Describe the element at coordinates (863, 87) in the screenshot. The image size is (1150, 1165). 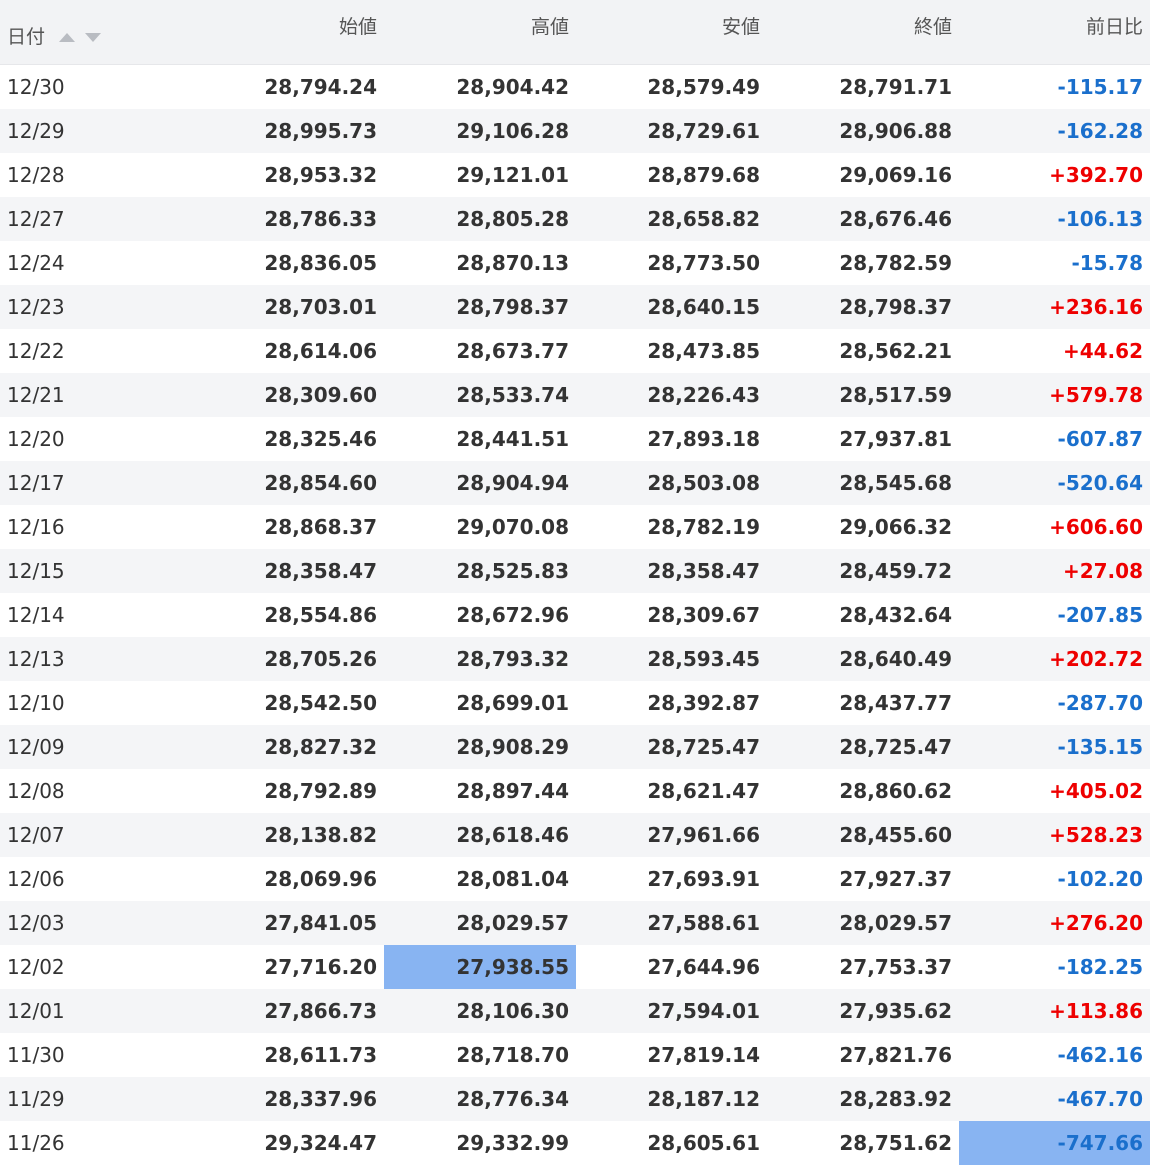
I see `cell-close: 28,791.71` at that location.